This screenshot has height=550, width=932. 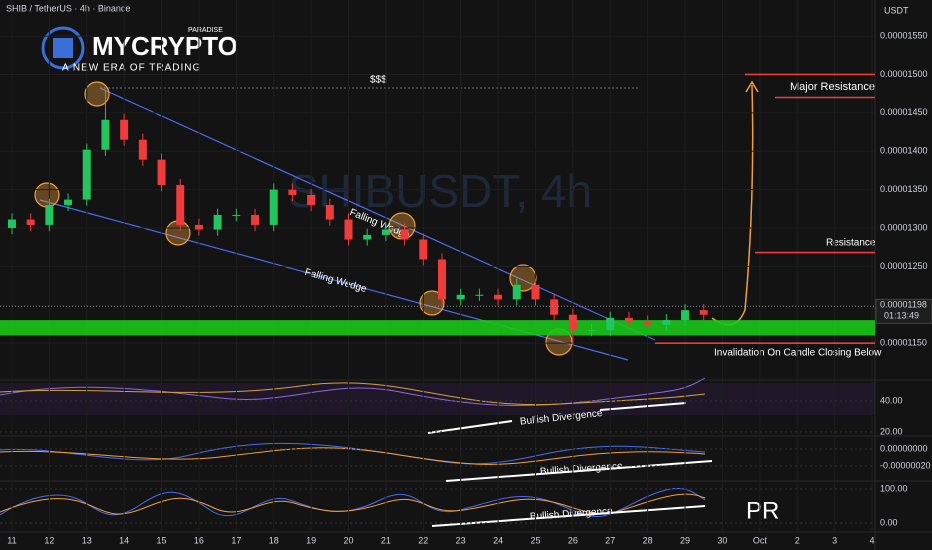 What do you see at coordinates (685, 540) in the screenshot?
I see `x-tick-label: 29` at bounding box center [685, 540].